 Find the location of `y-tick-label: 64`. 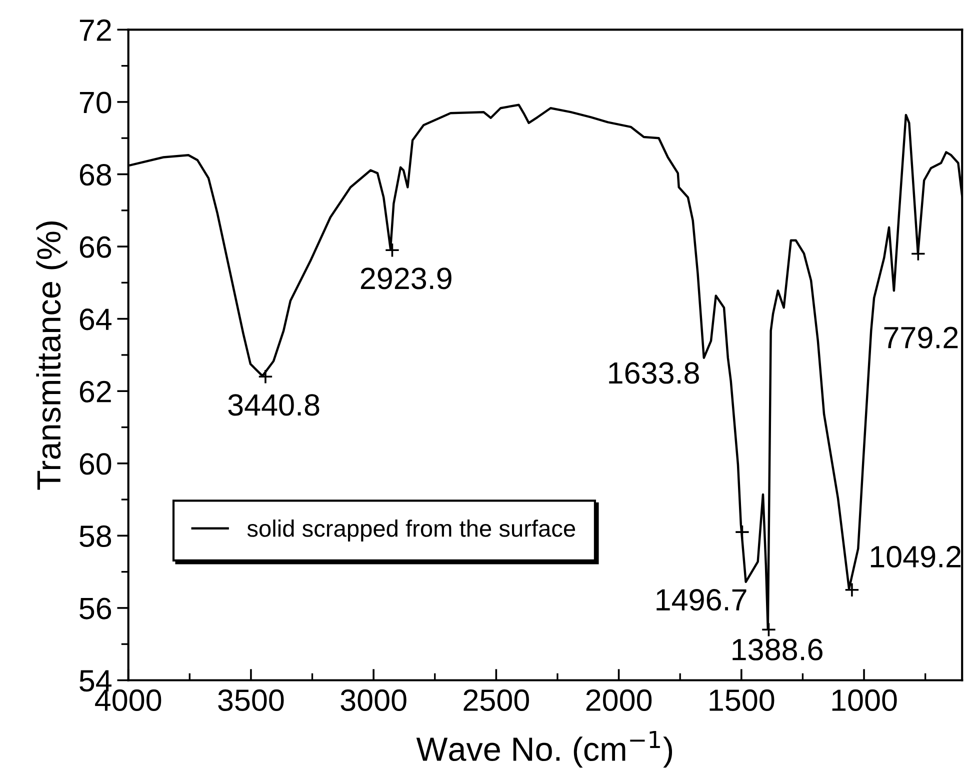

y-tick-label: 64 is located at coordinates (96, 319).